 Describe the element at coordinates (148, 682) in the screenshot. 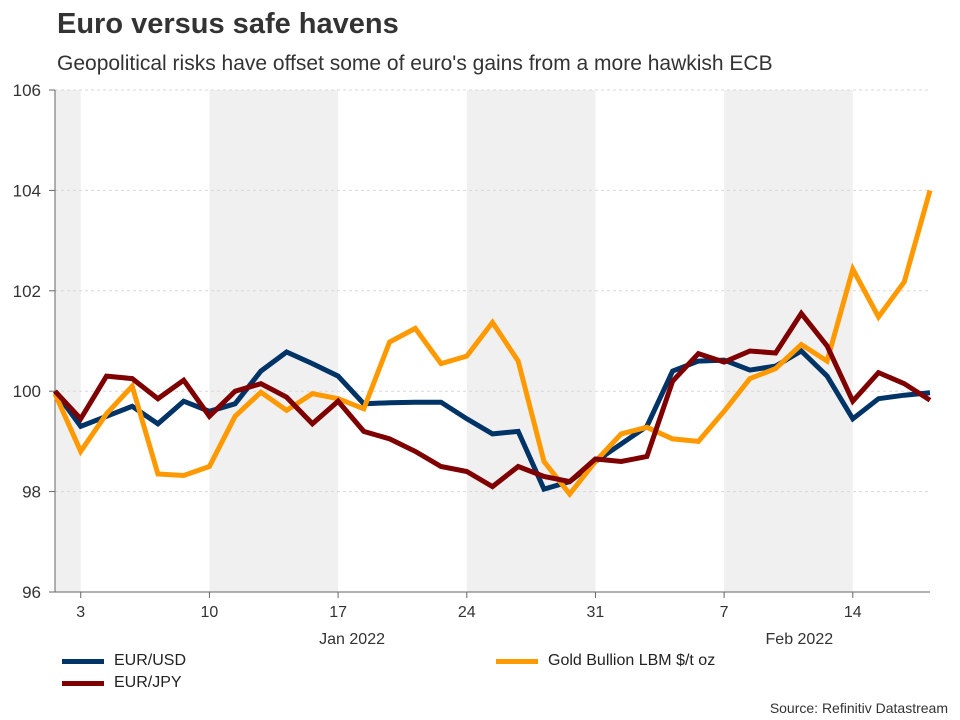

I see `legend-label: EUR/JPY` at that location.